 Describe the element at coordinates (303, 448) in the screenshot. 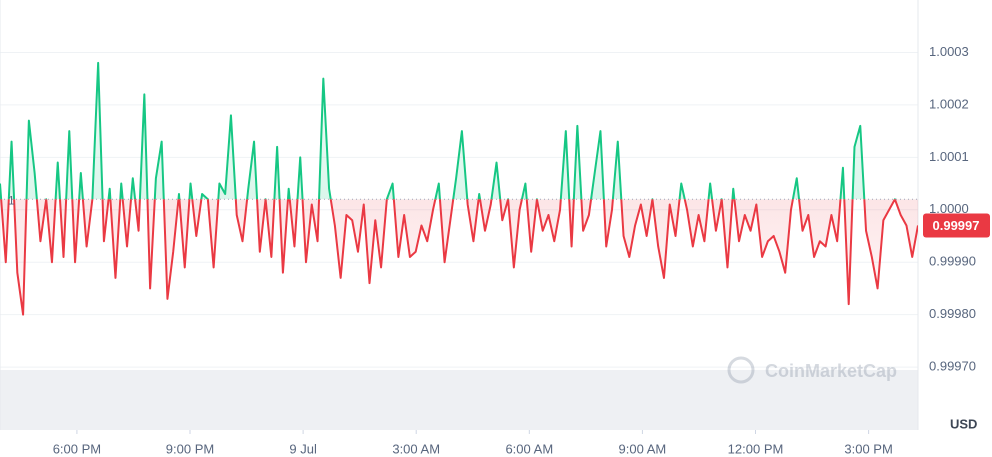

I see `x-tick-label: 9 Jul` at that location.